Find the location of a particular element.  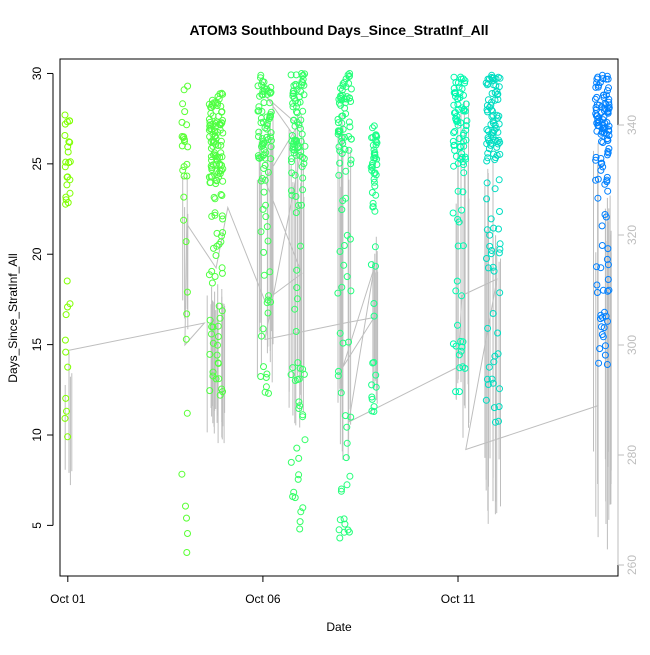

x-tick-label: Oct 01 is located at coordinates (68, 599).